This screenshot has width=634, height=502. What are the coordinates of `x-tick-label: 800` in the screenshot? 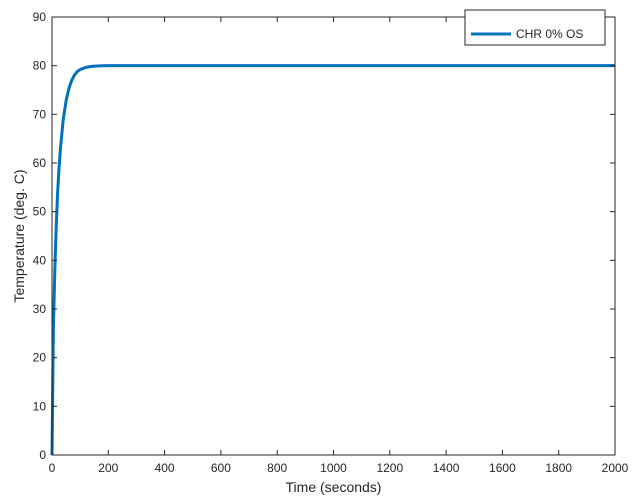 It's located at (277, 468).